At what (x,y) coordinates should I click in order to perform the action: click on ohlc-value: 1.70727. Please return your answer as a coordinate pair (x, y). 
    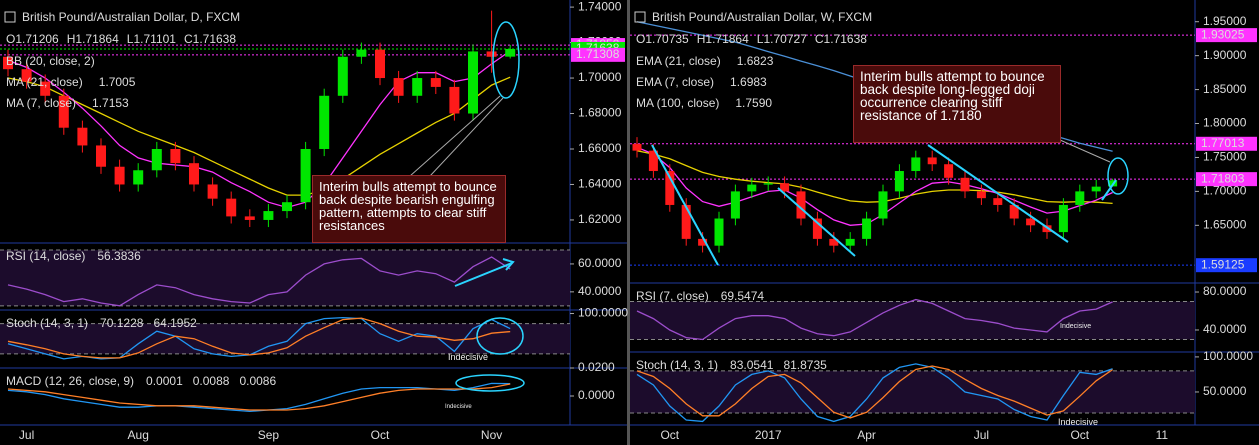
    Looking at the image, I should click on (785, 39).